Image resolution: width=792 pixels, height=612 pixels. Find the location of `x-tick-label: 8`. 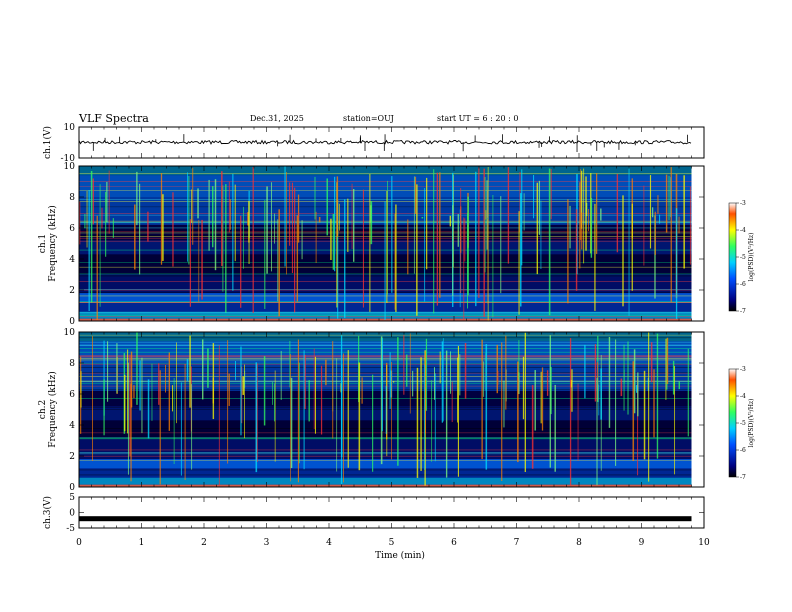

x-tick-label: 8 is located at coordinates (579, 543).